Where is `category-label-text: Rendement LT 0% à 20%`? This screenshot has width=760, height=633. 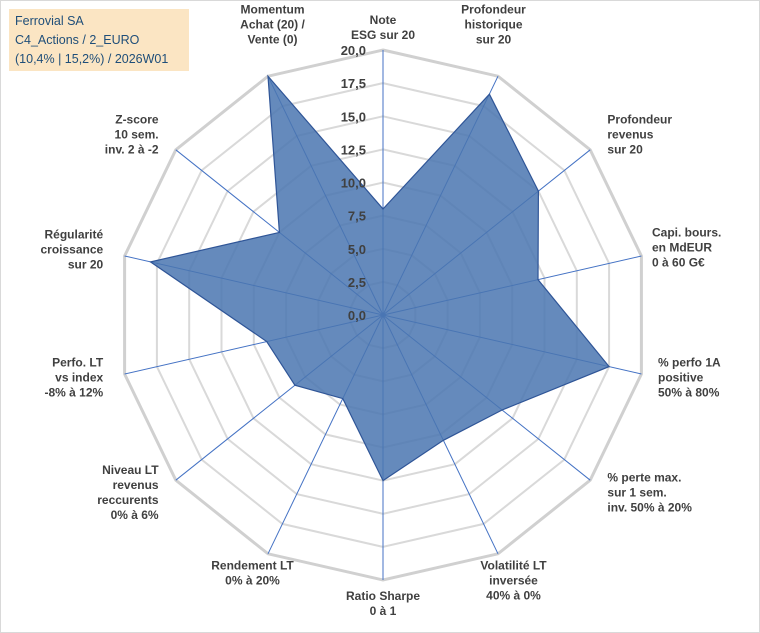
category-label-text: Rendement LT 0% à 20% is located at coordinates (252, 573).